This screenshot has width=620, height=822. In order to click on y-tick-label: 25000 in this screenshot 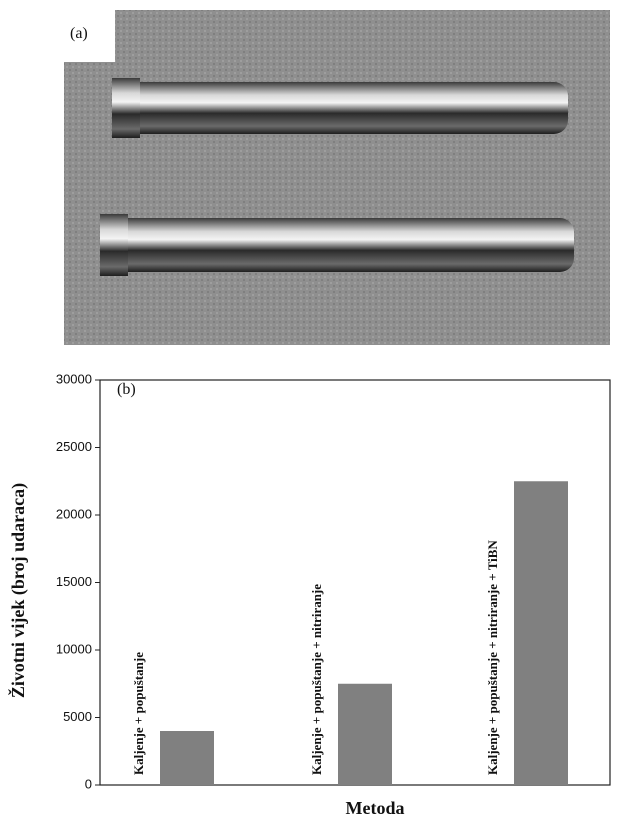, I will do `click(74, 446)`.